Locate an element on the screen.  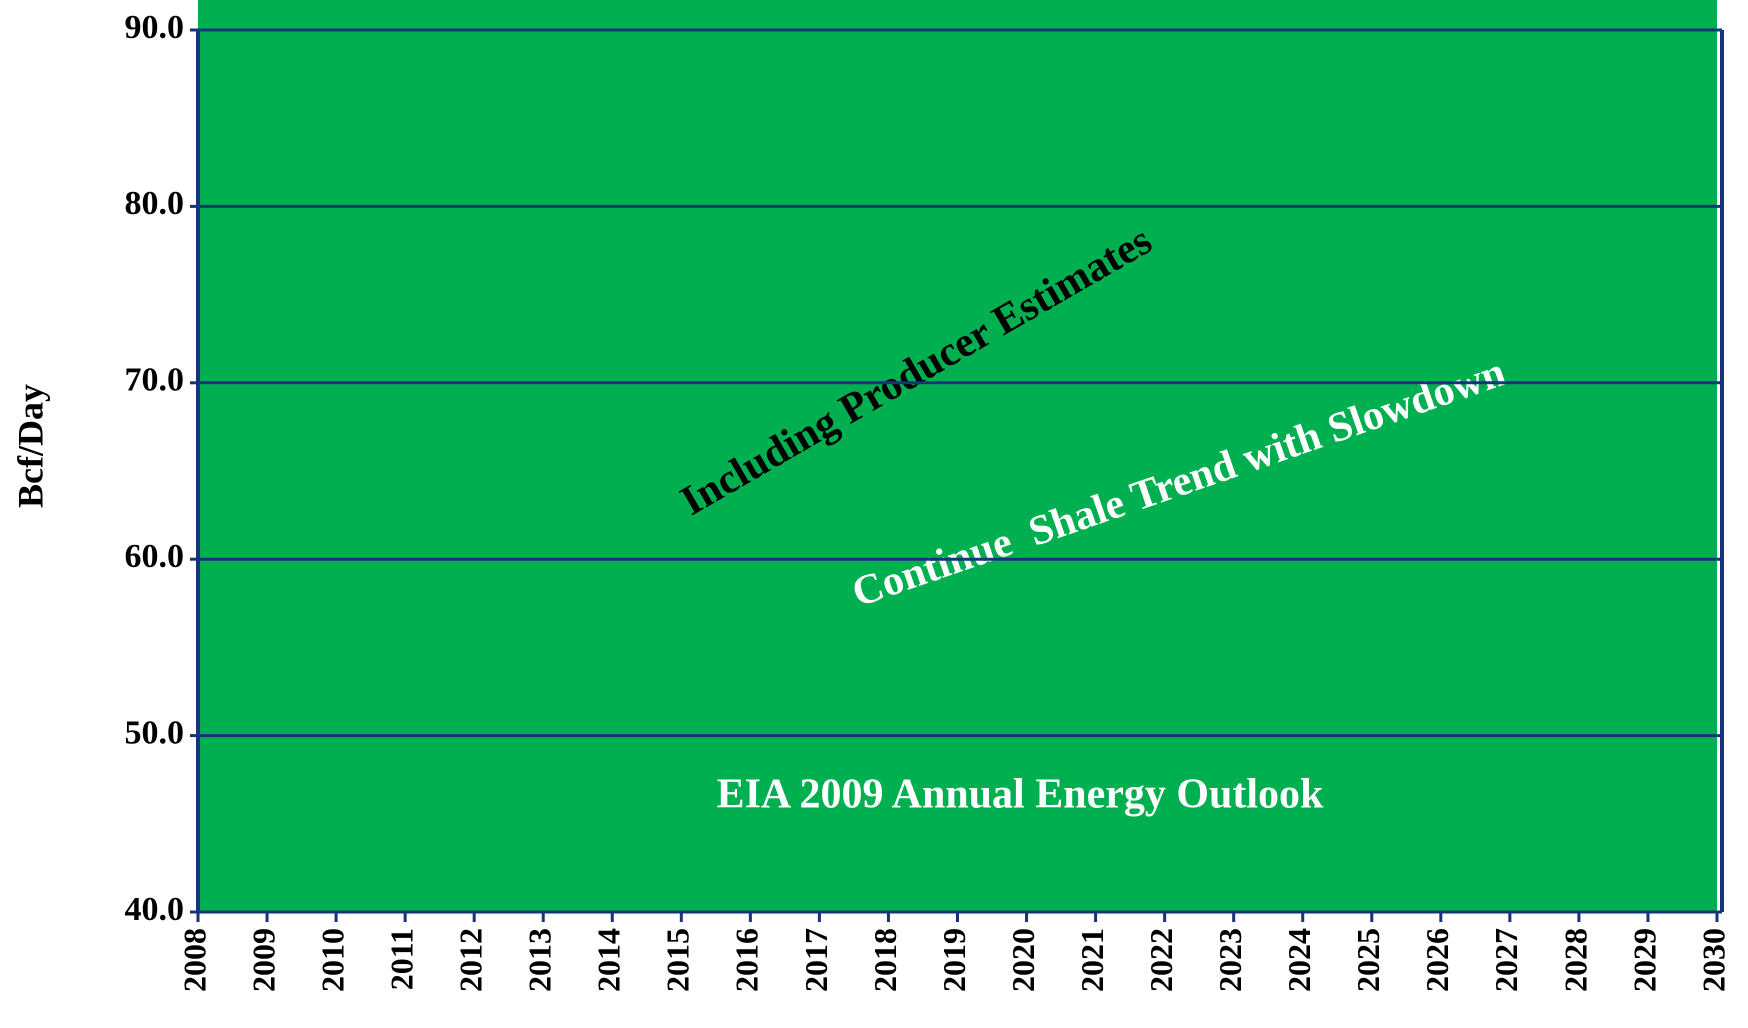
series-label: EIA 2009 Annual Energy Outlook is located at coordinates (1020, 795).